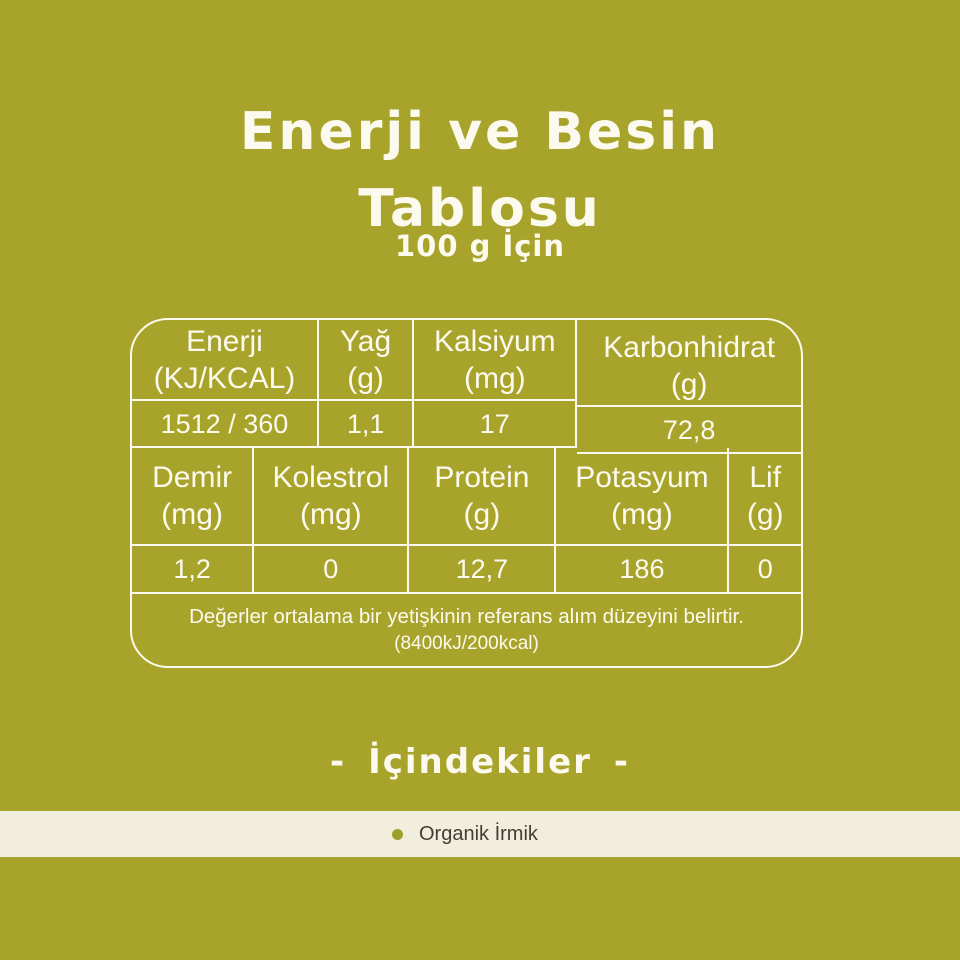  I want to click on value-protein: 12,7, so click(483, 570).